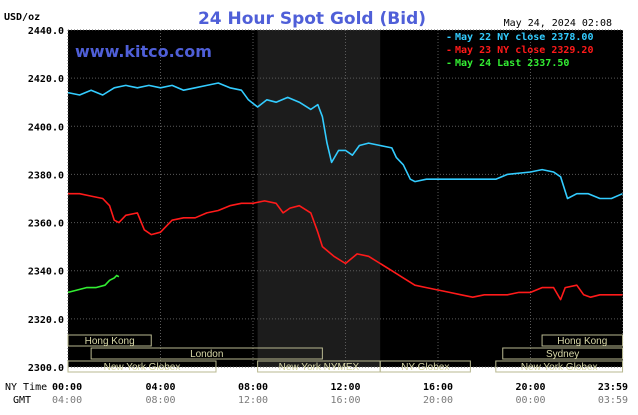  I want to click on session-label: Sydney, so click(562, 354).